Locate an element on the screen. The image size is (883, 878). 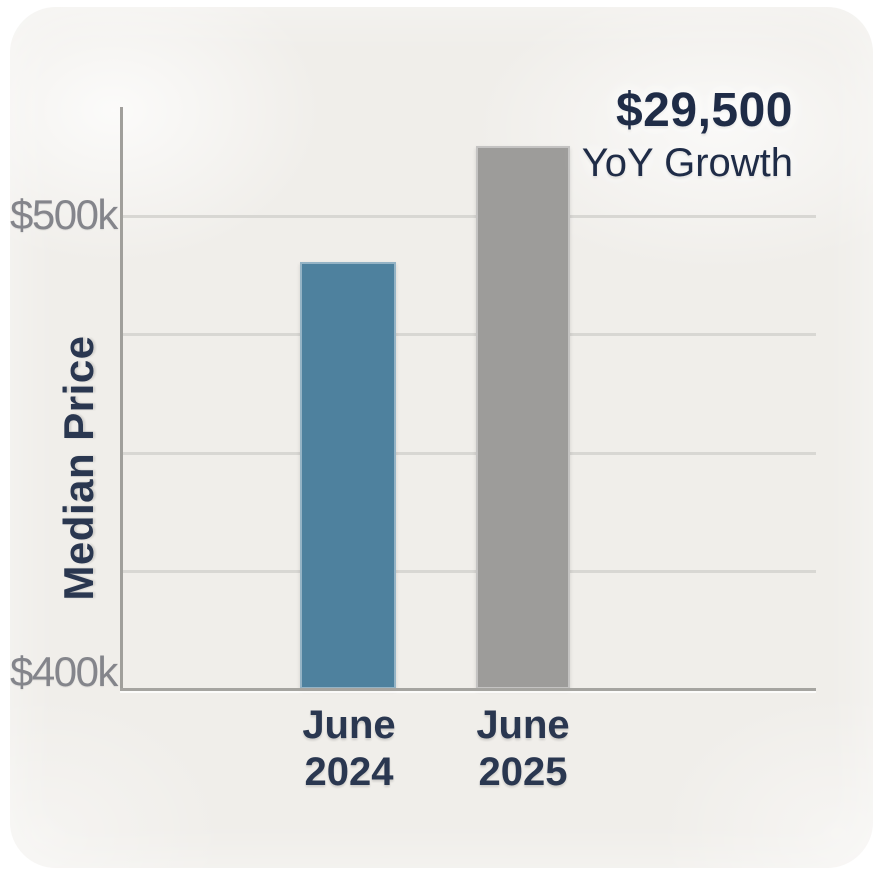
yoy-growth-label: YoY Growth is located at coordinates (687, 163).